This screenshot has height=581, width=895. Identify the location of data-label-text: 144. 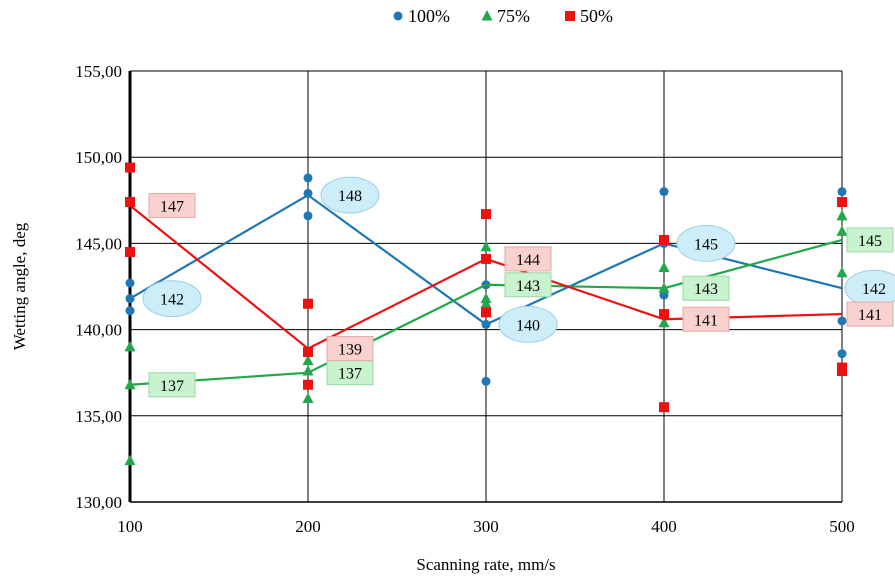
(528, 260).